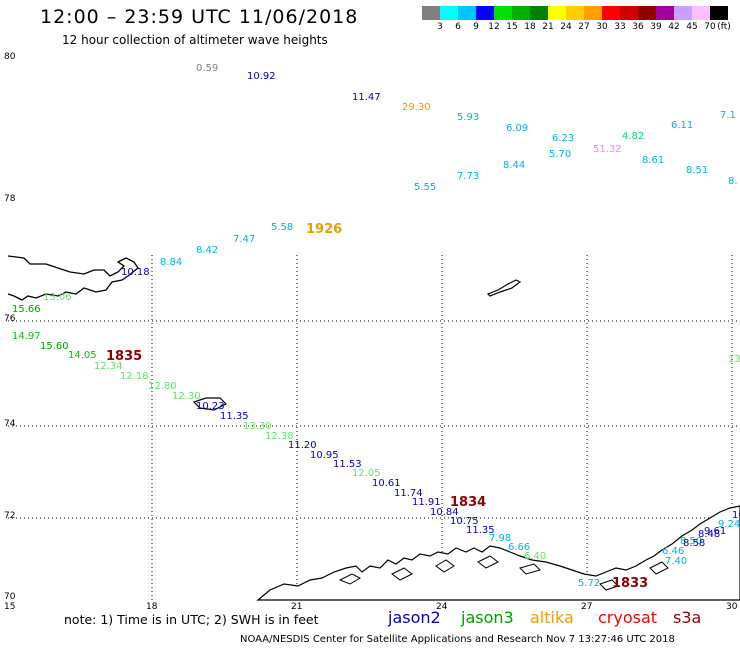  What do you see at coordinates (602, 27) in the screenshot?
I see `legend-label: 30` at bounding box center [602, 27].